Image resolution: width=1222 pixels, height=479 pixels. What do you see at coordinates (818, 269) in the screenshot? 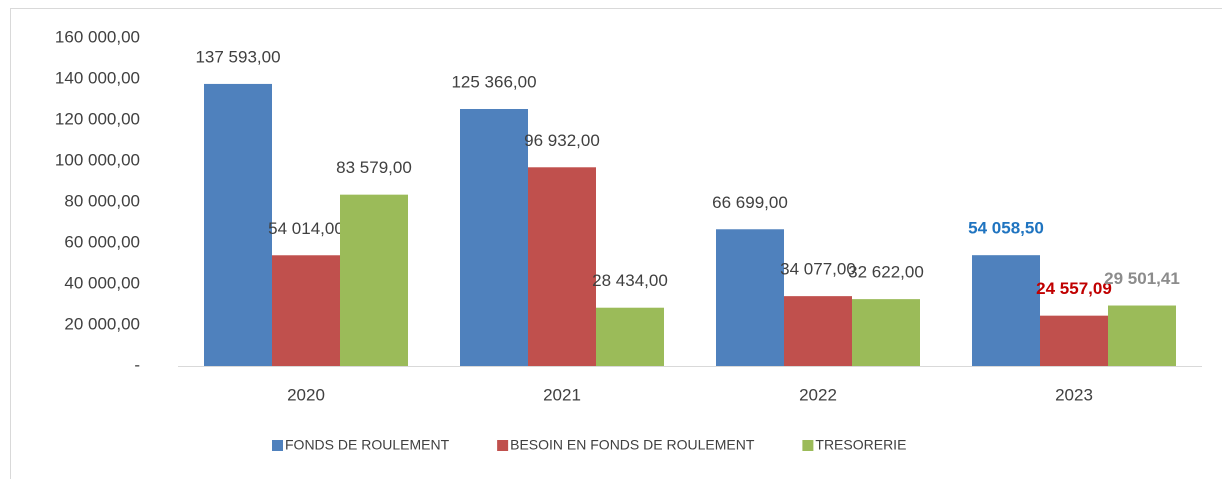
I see `value-label: 34 077,00` at bounding box center [818, 269].